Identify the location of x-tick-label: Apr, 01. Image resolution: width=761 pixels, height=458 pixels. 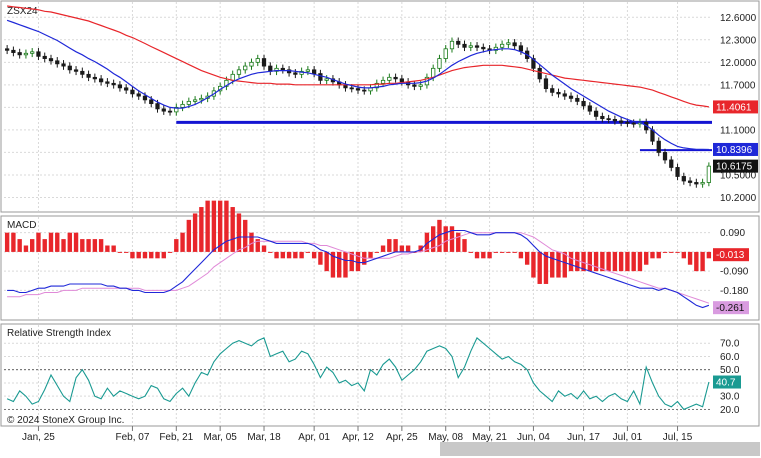
(314, 437).